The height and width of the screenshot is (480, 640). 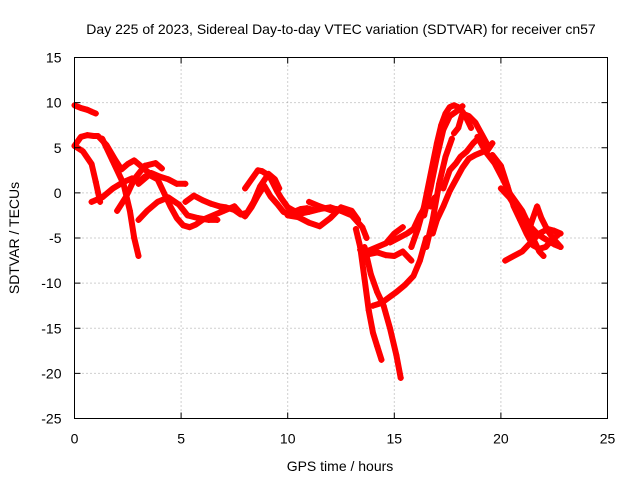 I want to click on y-tick-label: 15, so click(x=54, y=58).